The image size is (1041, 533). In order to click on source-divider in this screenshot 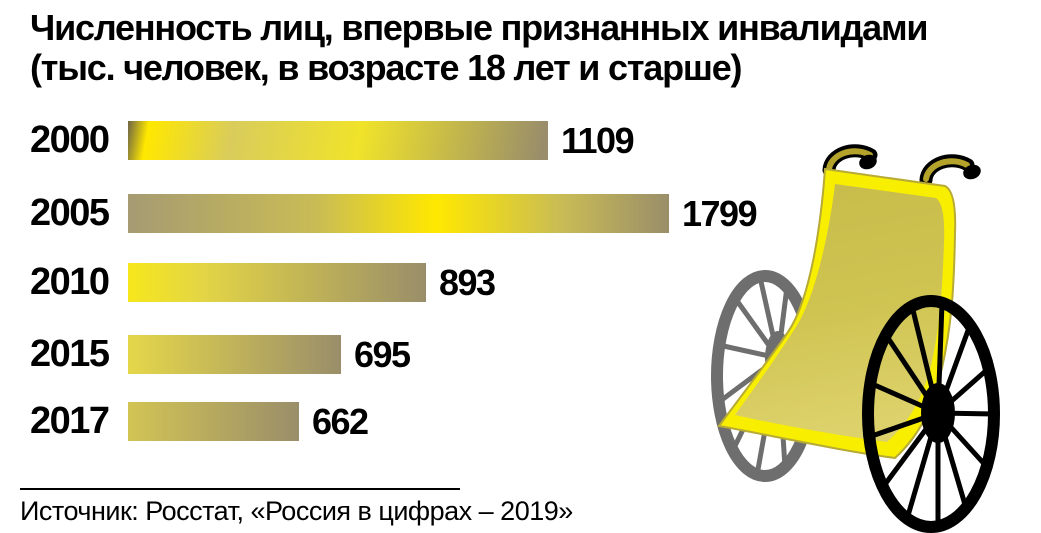, I will do `click(240, 489)`.